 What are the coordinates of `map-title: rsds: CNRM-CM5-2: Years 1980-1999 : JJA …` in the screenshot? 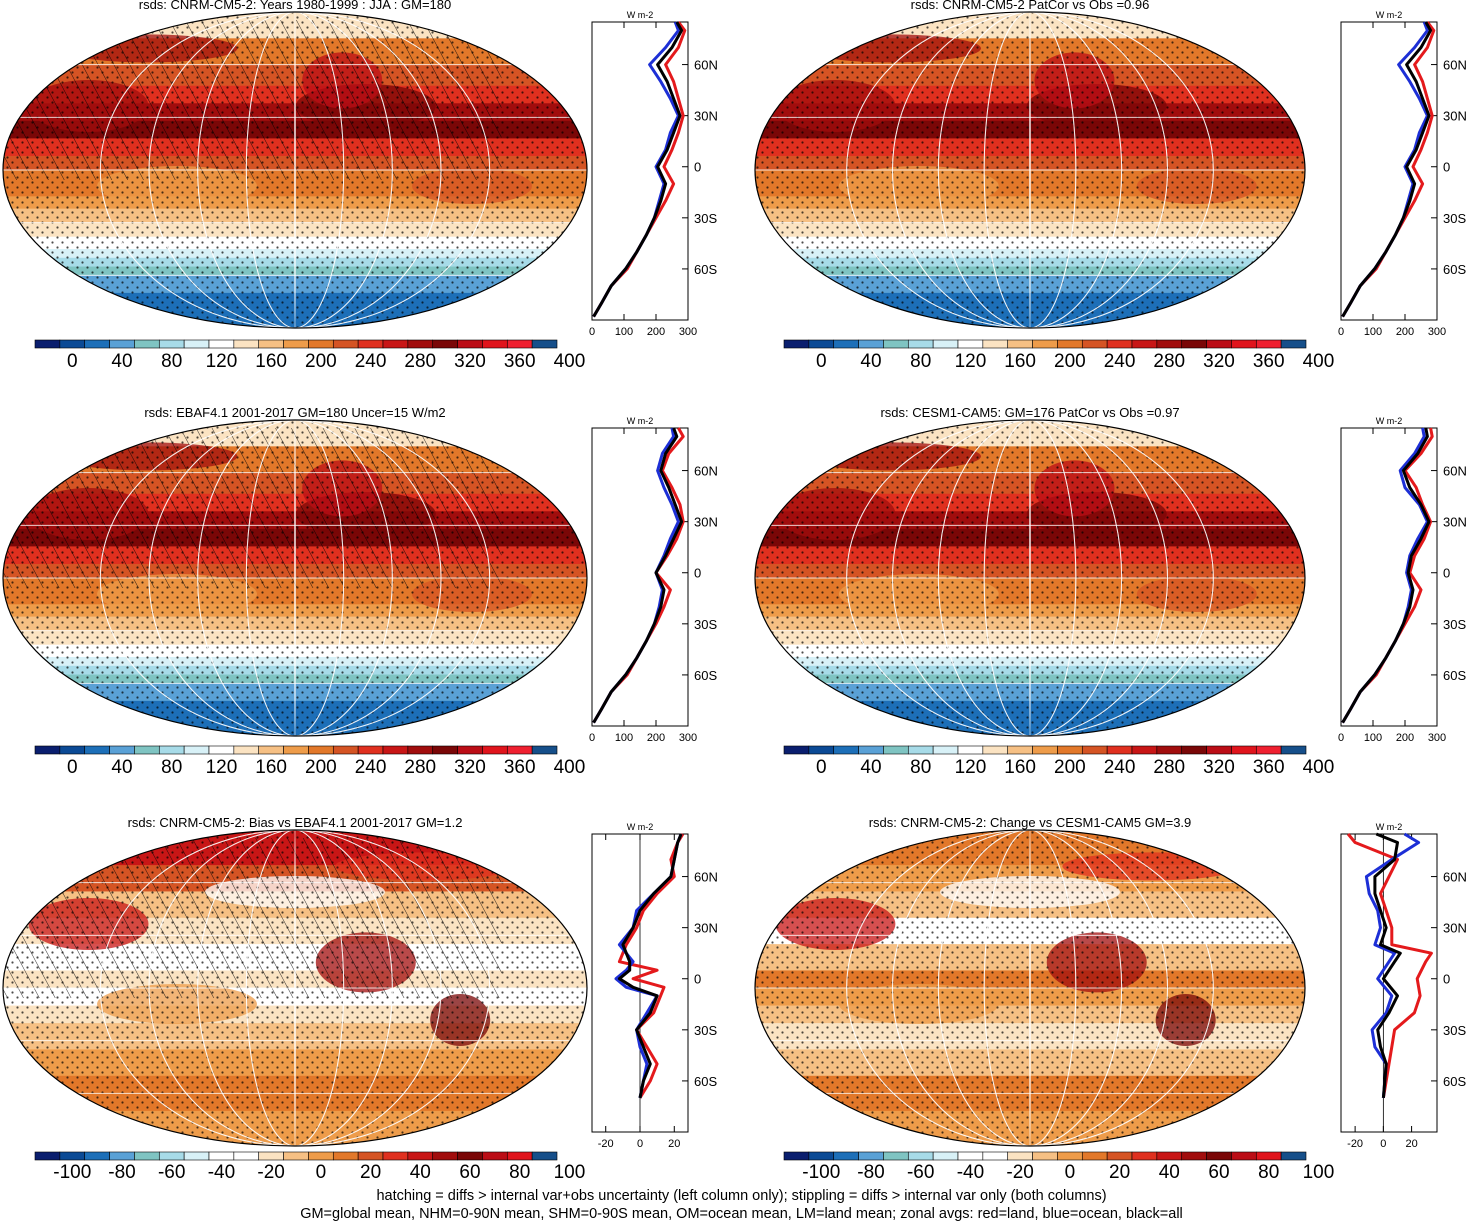 It's located at (295, 6).